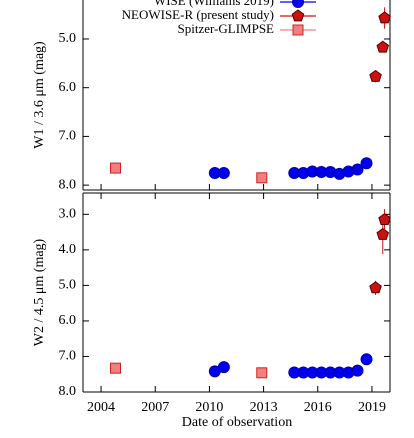 This screenshot has width=414, height=438. I want to click on x-tick-label: 2016, so click(318, 407).